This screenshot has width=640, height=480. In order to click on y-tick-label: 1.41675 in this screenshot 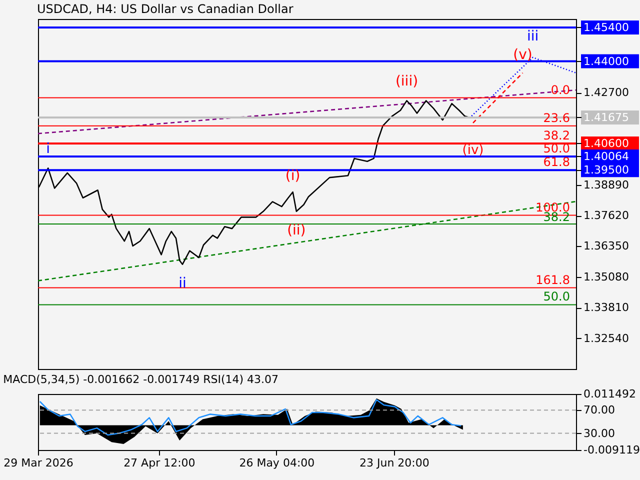, I will do `click(606, 117)`.